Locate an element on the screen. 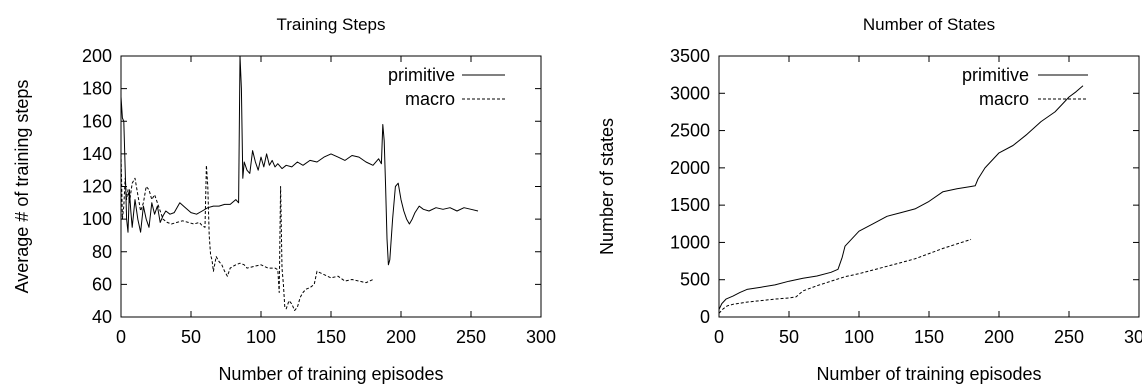  y-tick-label: 1500 is located at coordinates (690, 205).